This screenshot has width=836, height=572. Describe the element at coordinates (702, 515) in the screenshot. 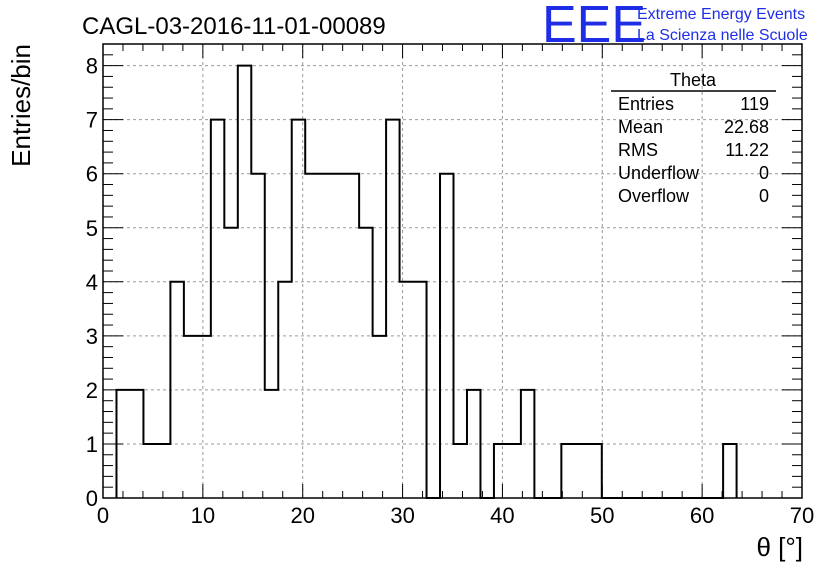

I see `x-tick-label-6: 60` at that location.